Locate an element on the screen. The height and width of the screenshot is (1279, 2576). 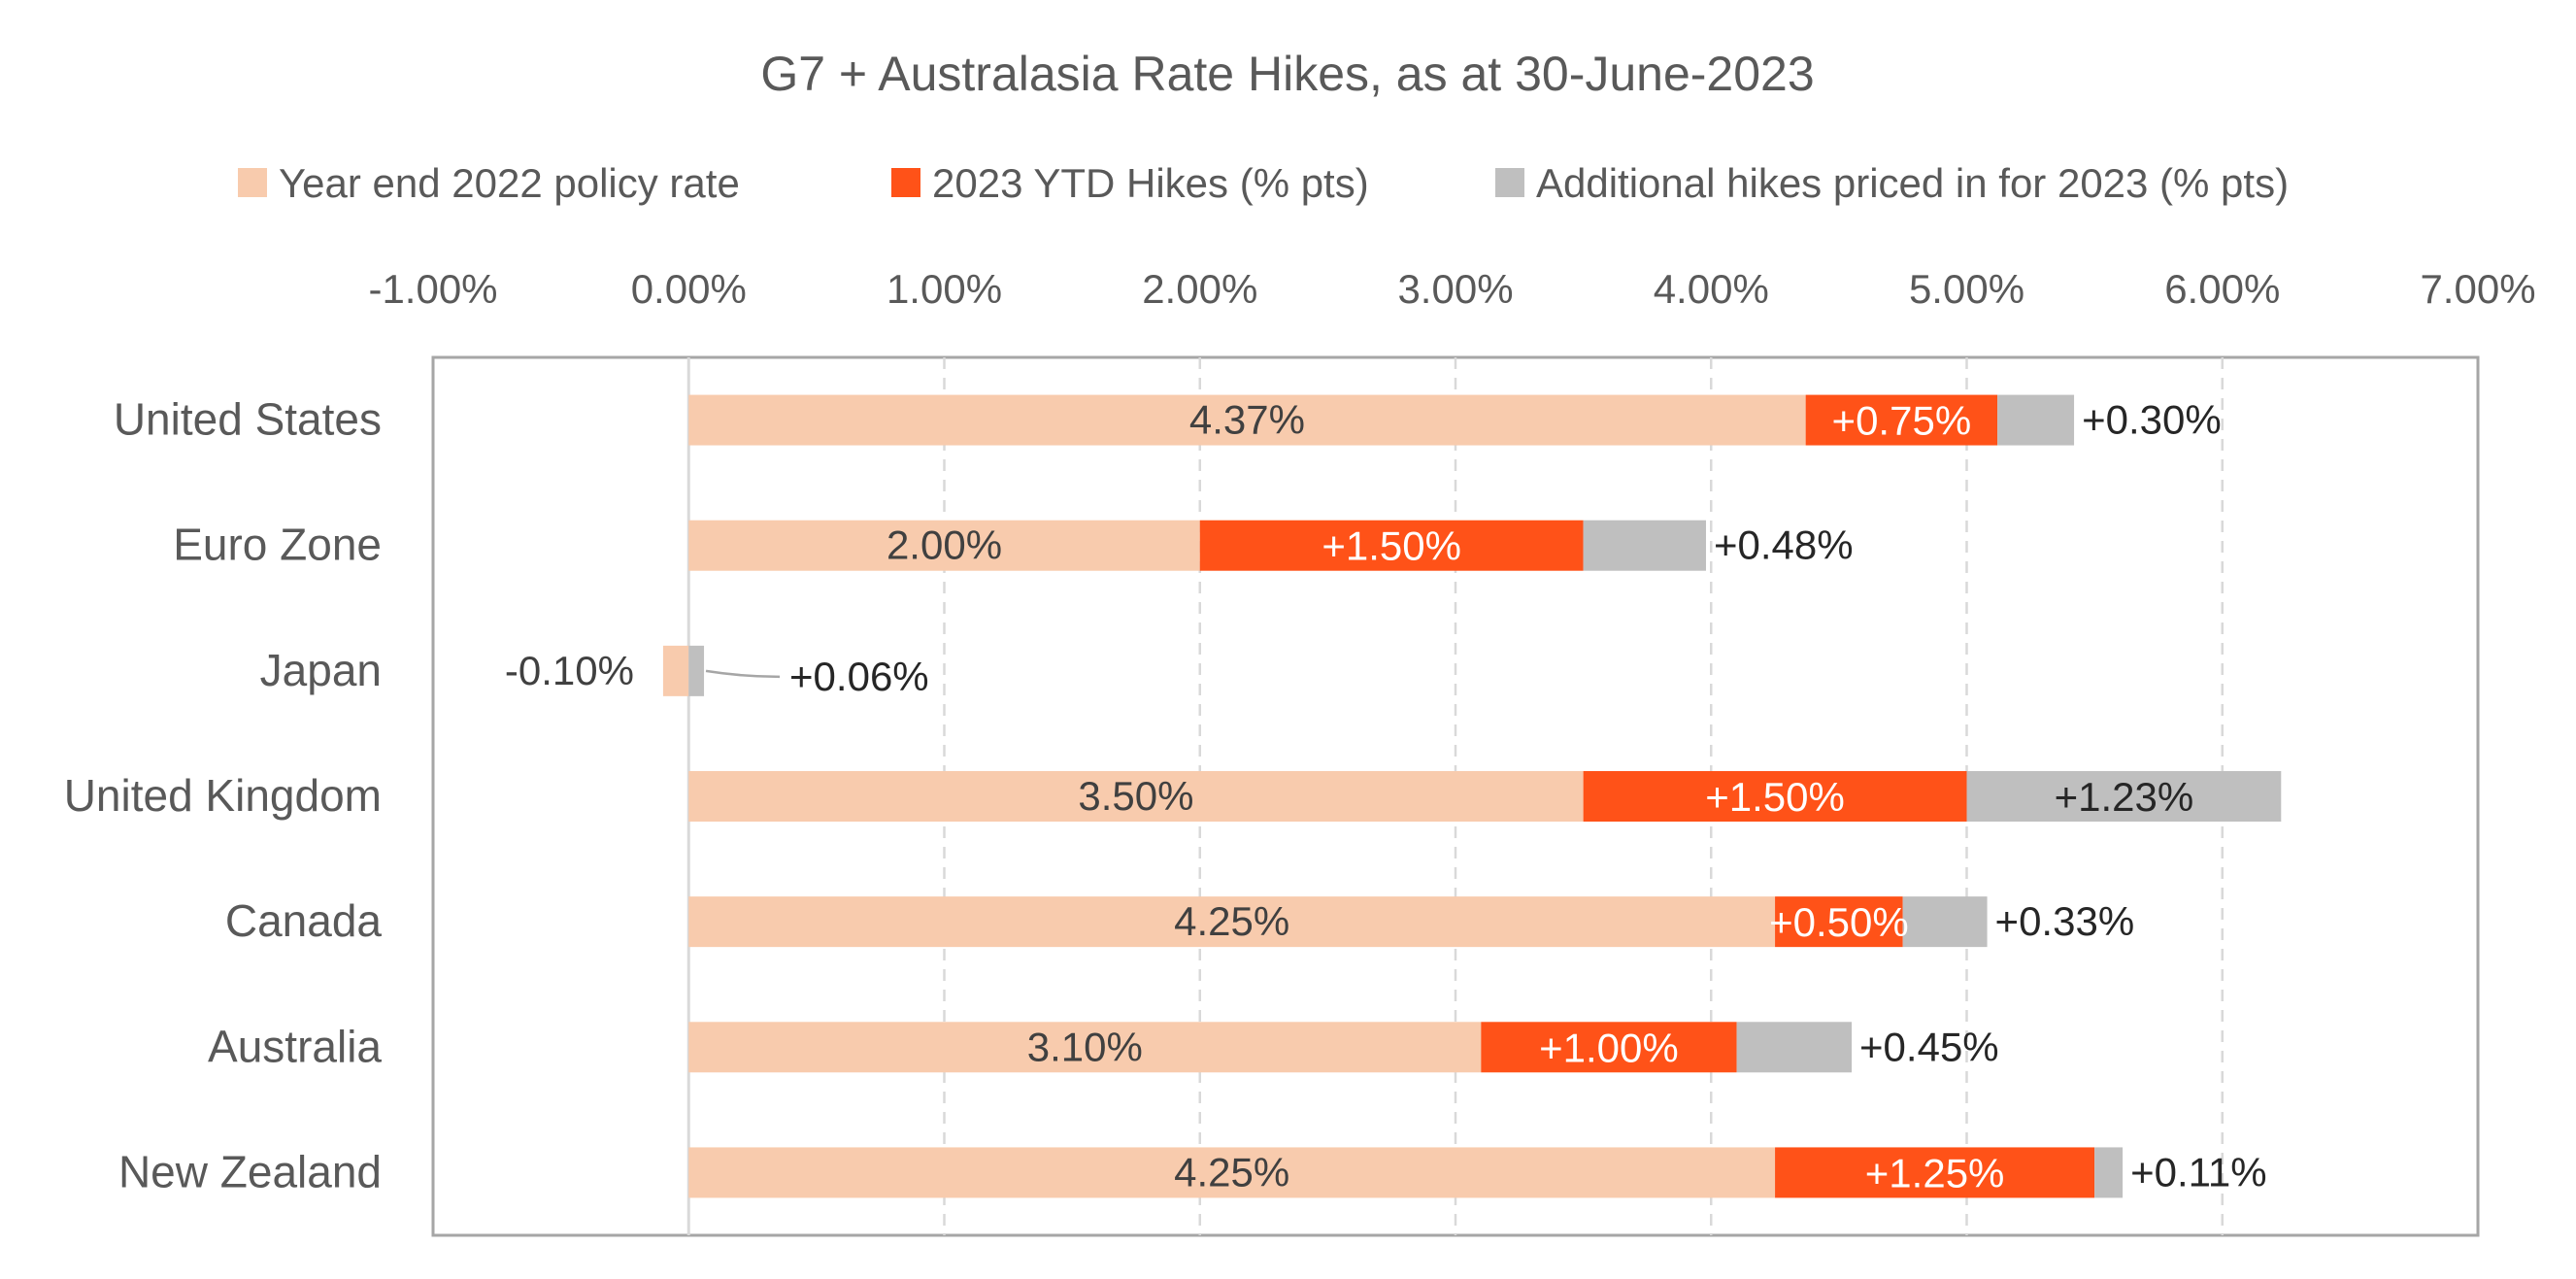
leader-line is located at coordinates (743, 674).